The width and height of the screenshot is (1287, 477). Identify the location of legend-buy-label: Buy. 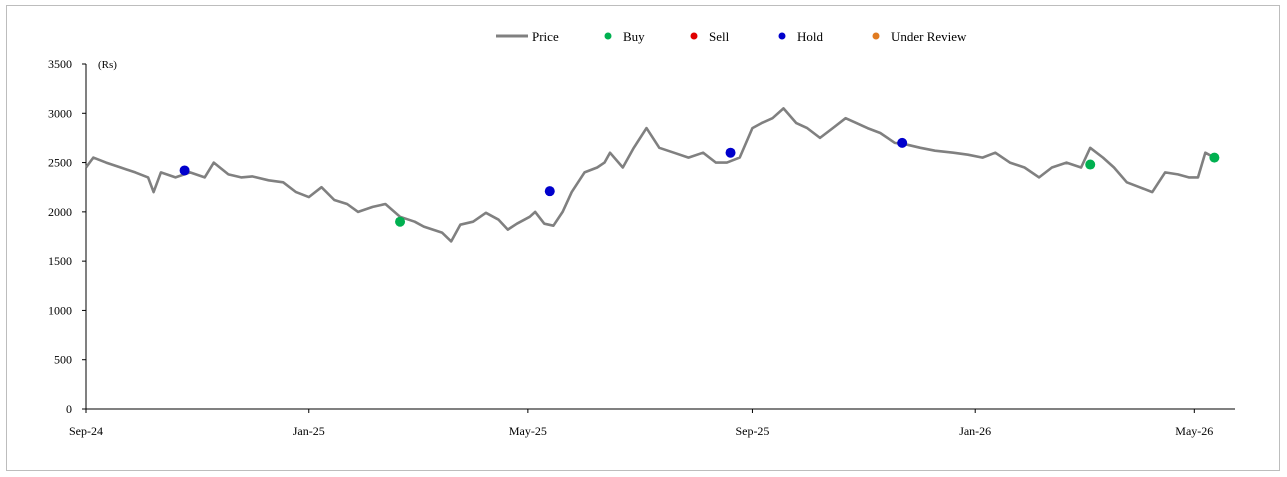
(634, 36).